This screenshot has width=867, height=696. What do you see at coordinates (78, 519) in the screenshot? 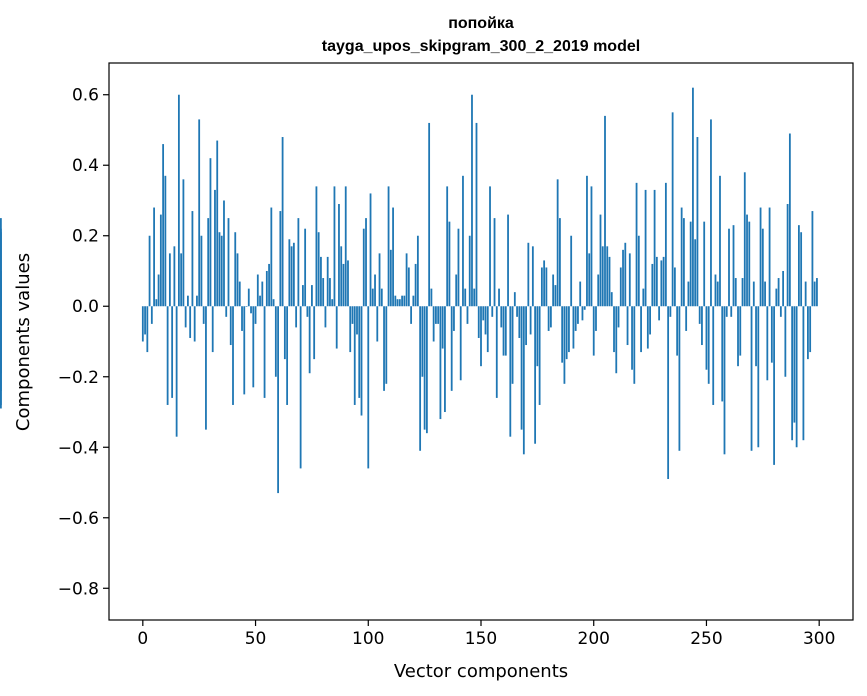
I see `y-tick-label: −0.6` at bounding box center [78, 519].